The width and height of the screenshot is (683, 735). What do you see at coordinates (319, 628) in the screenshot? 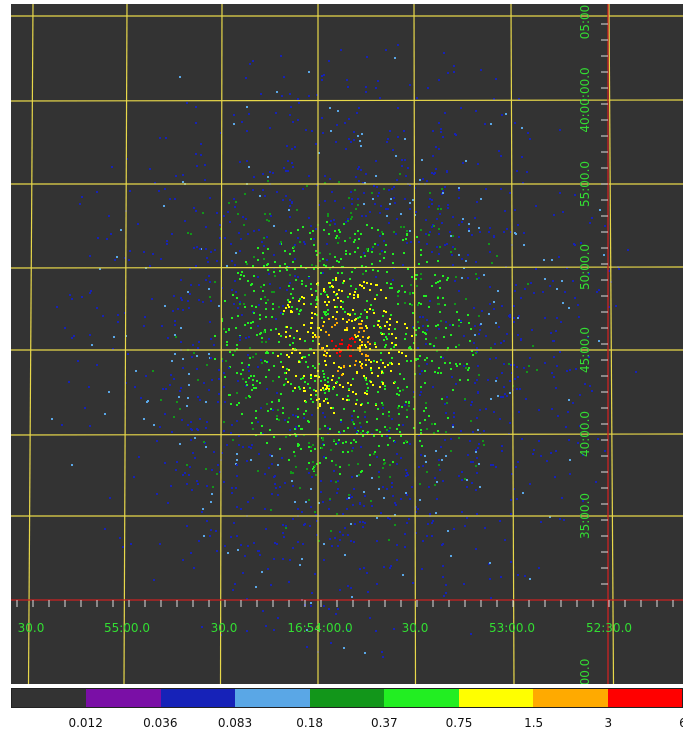
I see `ra-label: 16:54:00.0` at bounding box center [319, 628].